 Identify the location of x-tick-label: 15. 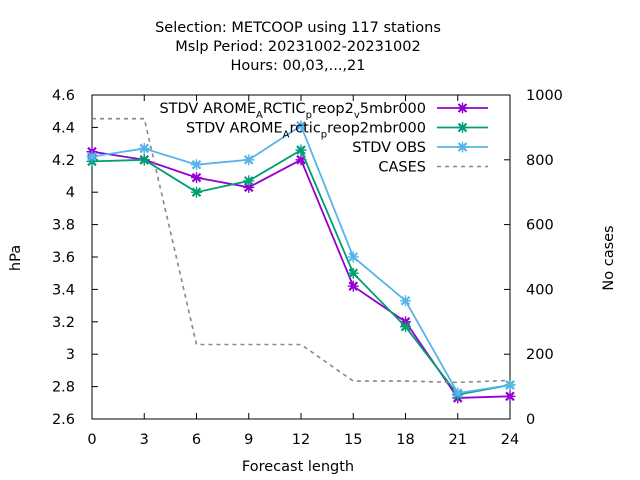
(353, 440).